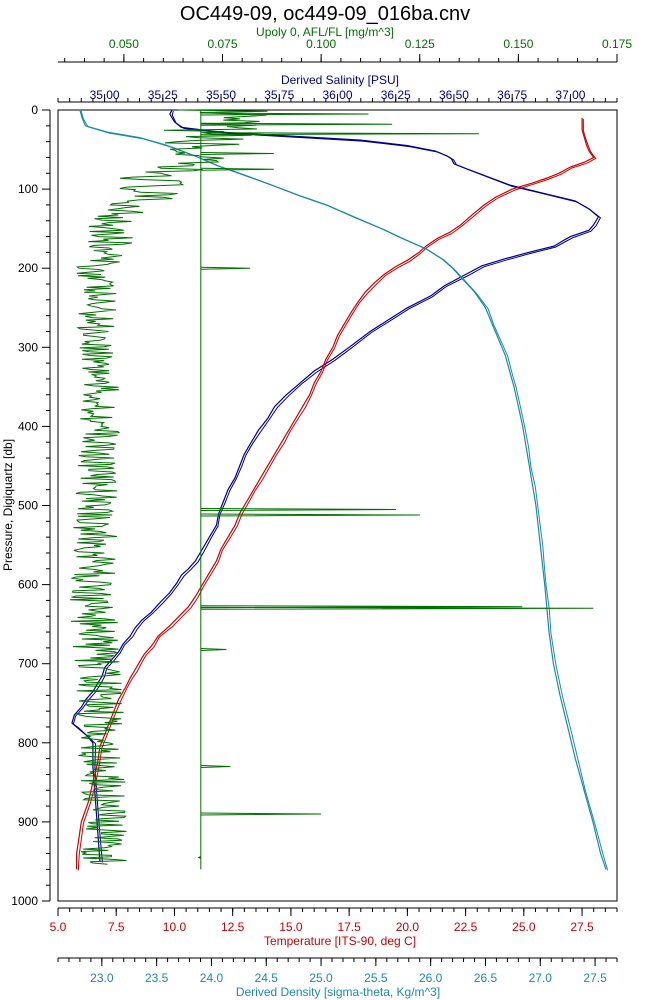 Image resolution: width=650 pixels, height=1000 pixels. I want to click on salinity-tick-label: 36.50, so click(454, 95).